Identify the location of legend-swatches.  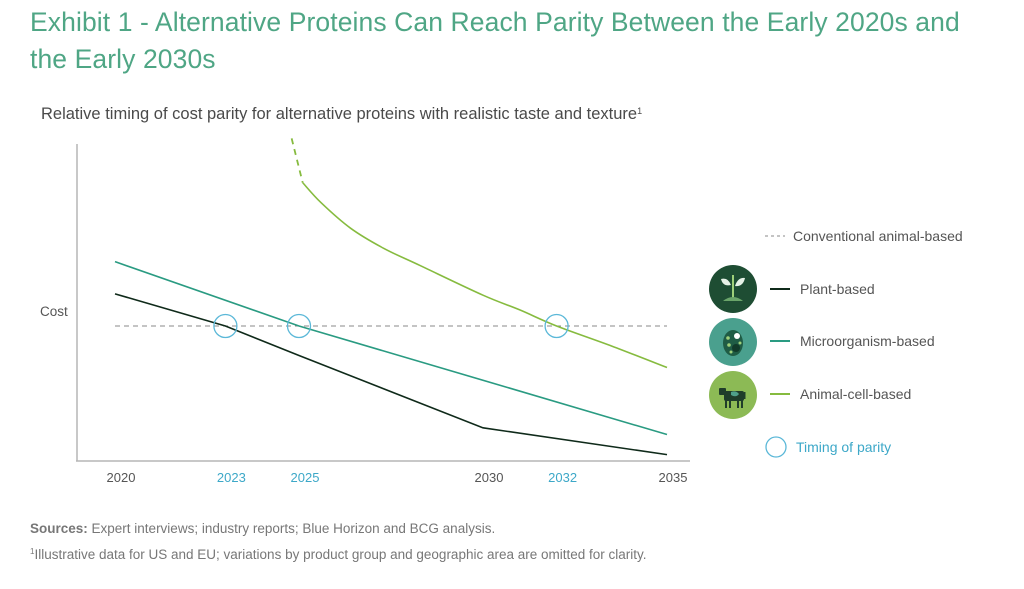
(776, 346).